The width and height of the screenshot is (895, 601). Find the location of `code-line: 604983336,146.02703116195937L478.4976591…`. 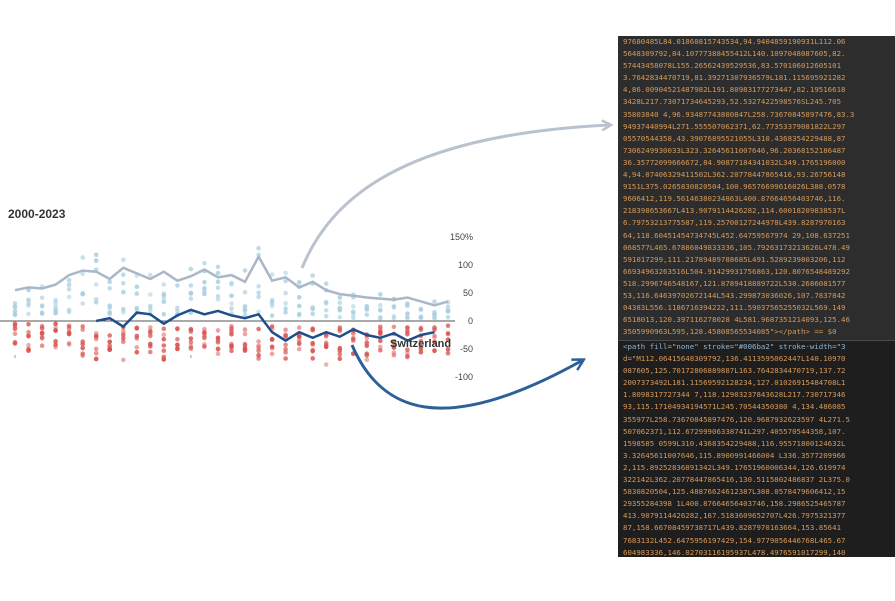

code-line: 604983336,146.02703116195937L478.4976591… is located at coordinates (734, 552).